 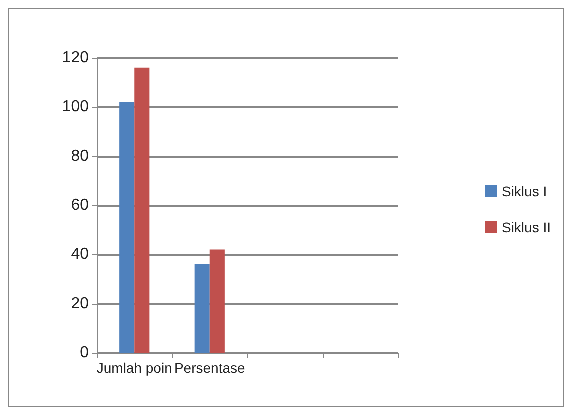 I want to click on legend-label: Siklus I, so click(x=525, y=192).